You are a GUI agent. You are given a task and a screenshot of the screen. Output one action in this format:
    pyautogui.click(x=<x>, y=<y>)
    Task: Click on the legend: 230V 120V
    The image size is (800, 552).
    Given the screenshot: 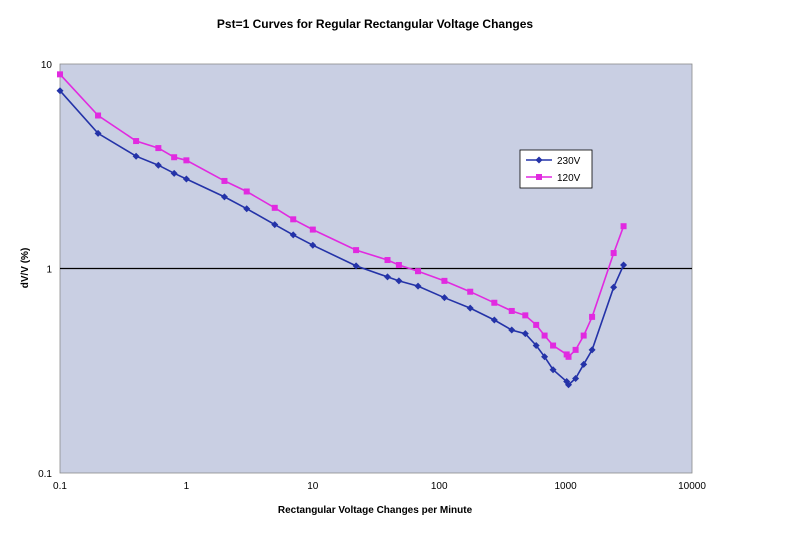 What is the action you would take?
    pyautogui.click(x=556, y=169)
    